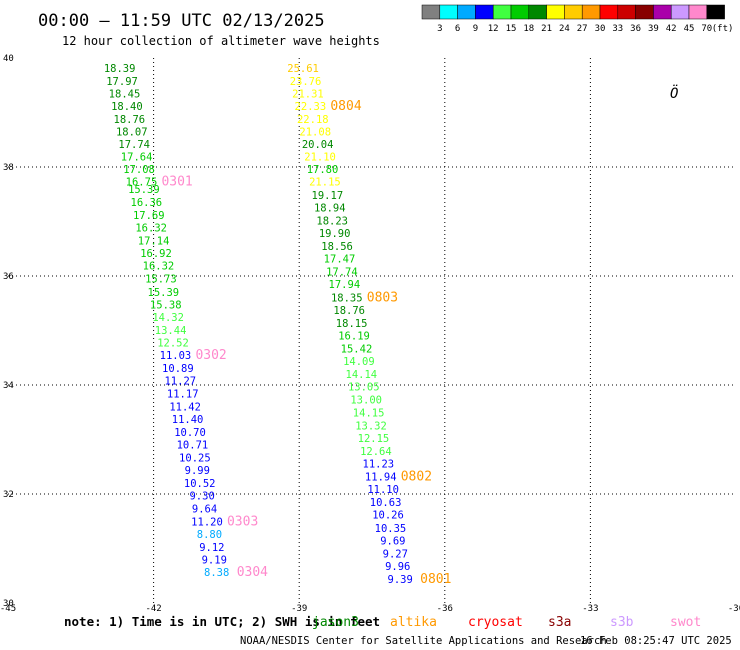 Image resolution: width=740 pixels, height=650 pixels. I want to click on x-axis-ticks: -45 -42 -39 -36 -33 -30, so click(370, 609).